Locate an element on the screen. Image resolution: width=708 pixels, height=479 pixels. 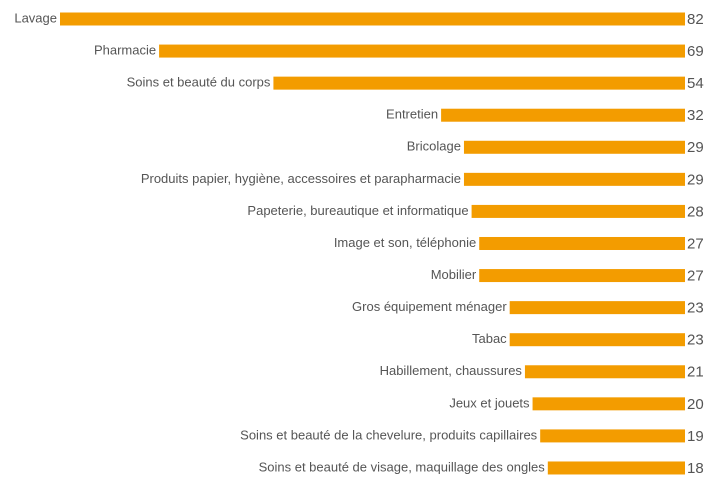
category-label: Pharmacie is located at coordinates (125, 50).